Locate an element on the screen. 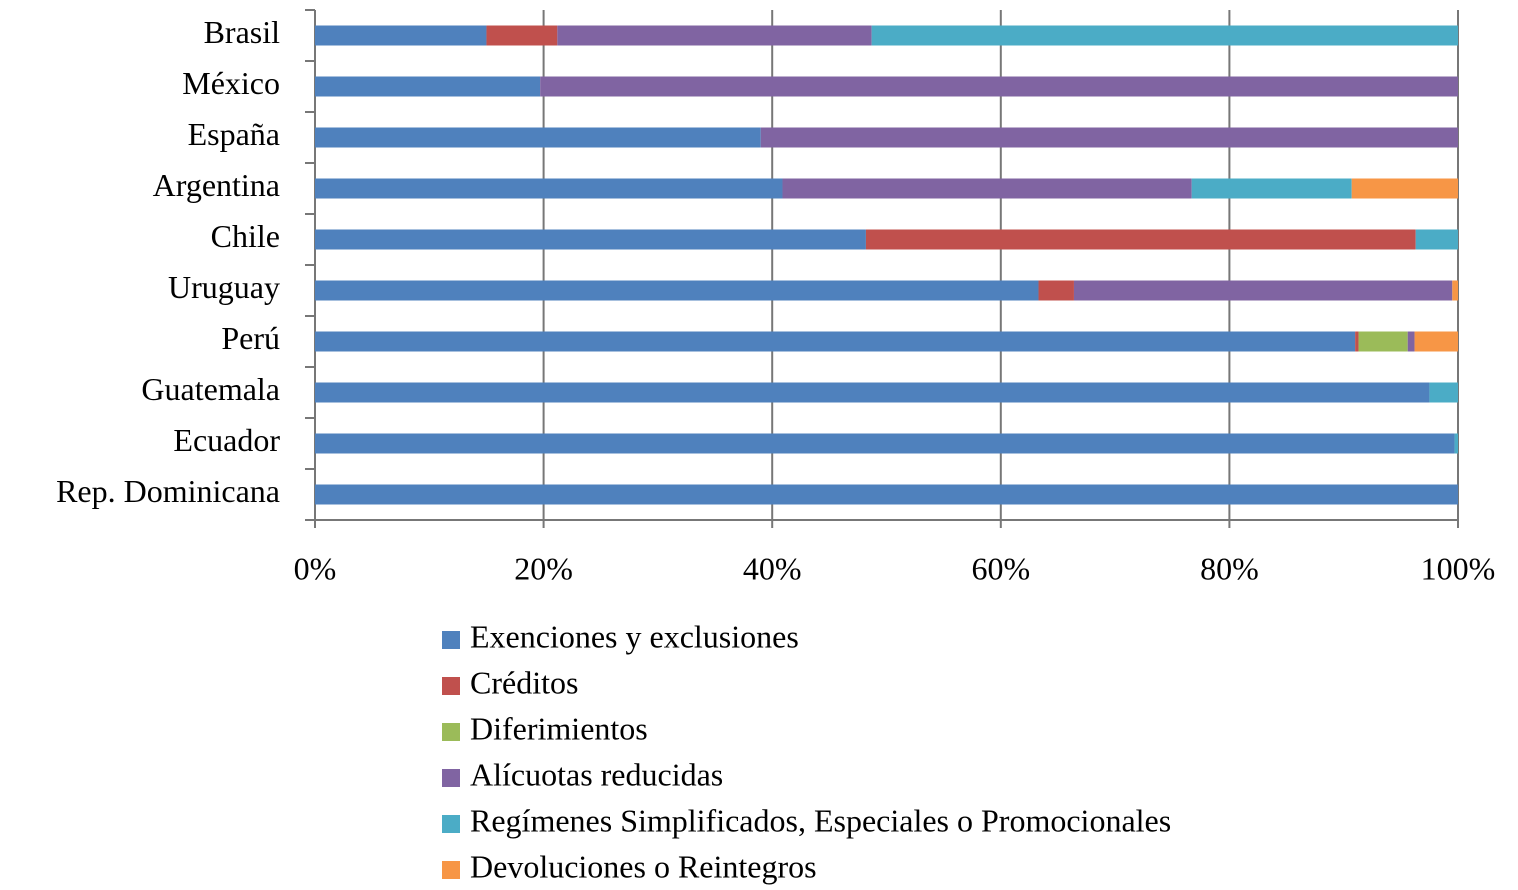  y-tick-label: España is located at coordinates (234, 134).